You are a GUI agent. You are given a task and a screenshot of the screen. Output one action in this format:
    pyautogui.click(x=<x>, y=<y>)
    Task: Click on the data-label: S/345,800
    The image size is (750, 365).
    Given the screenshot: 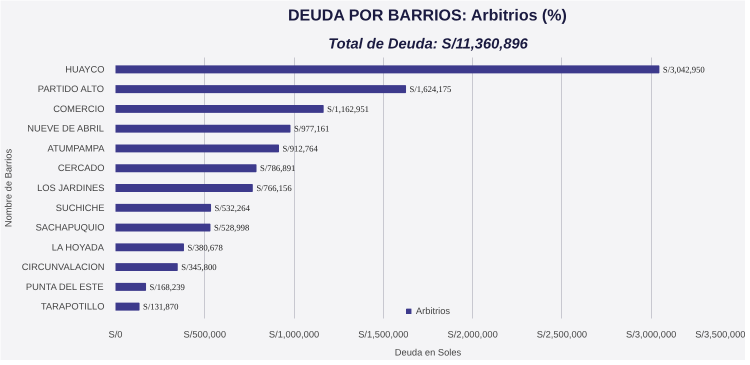 What is the action you would take?
    pyautogui.click(x=199, y=267)
    